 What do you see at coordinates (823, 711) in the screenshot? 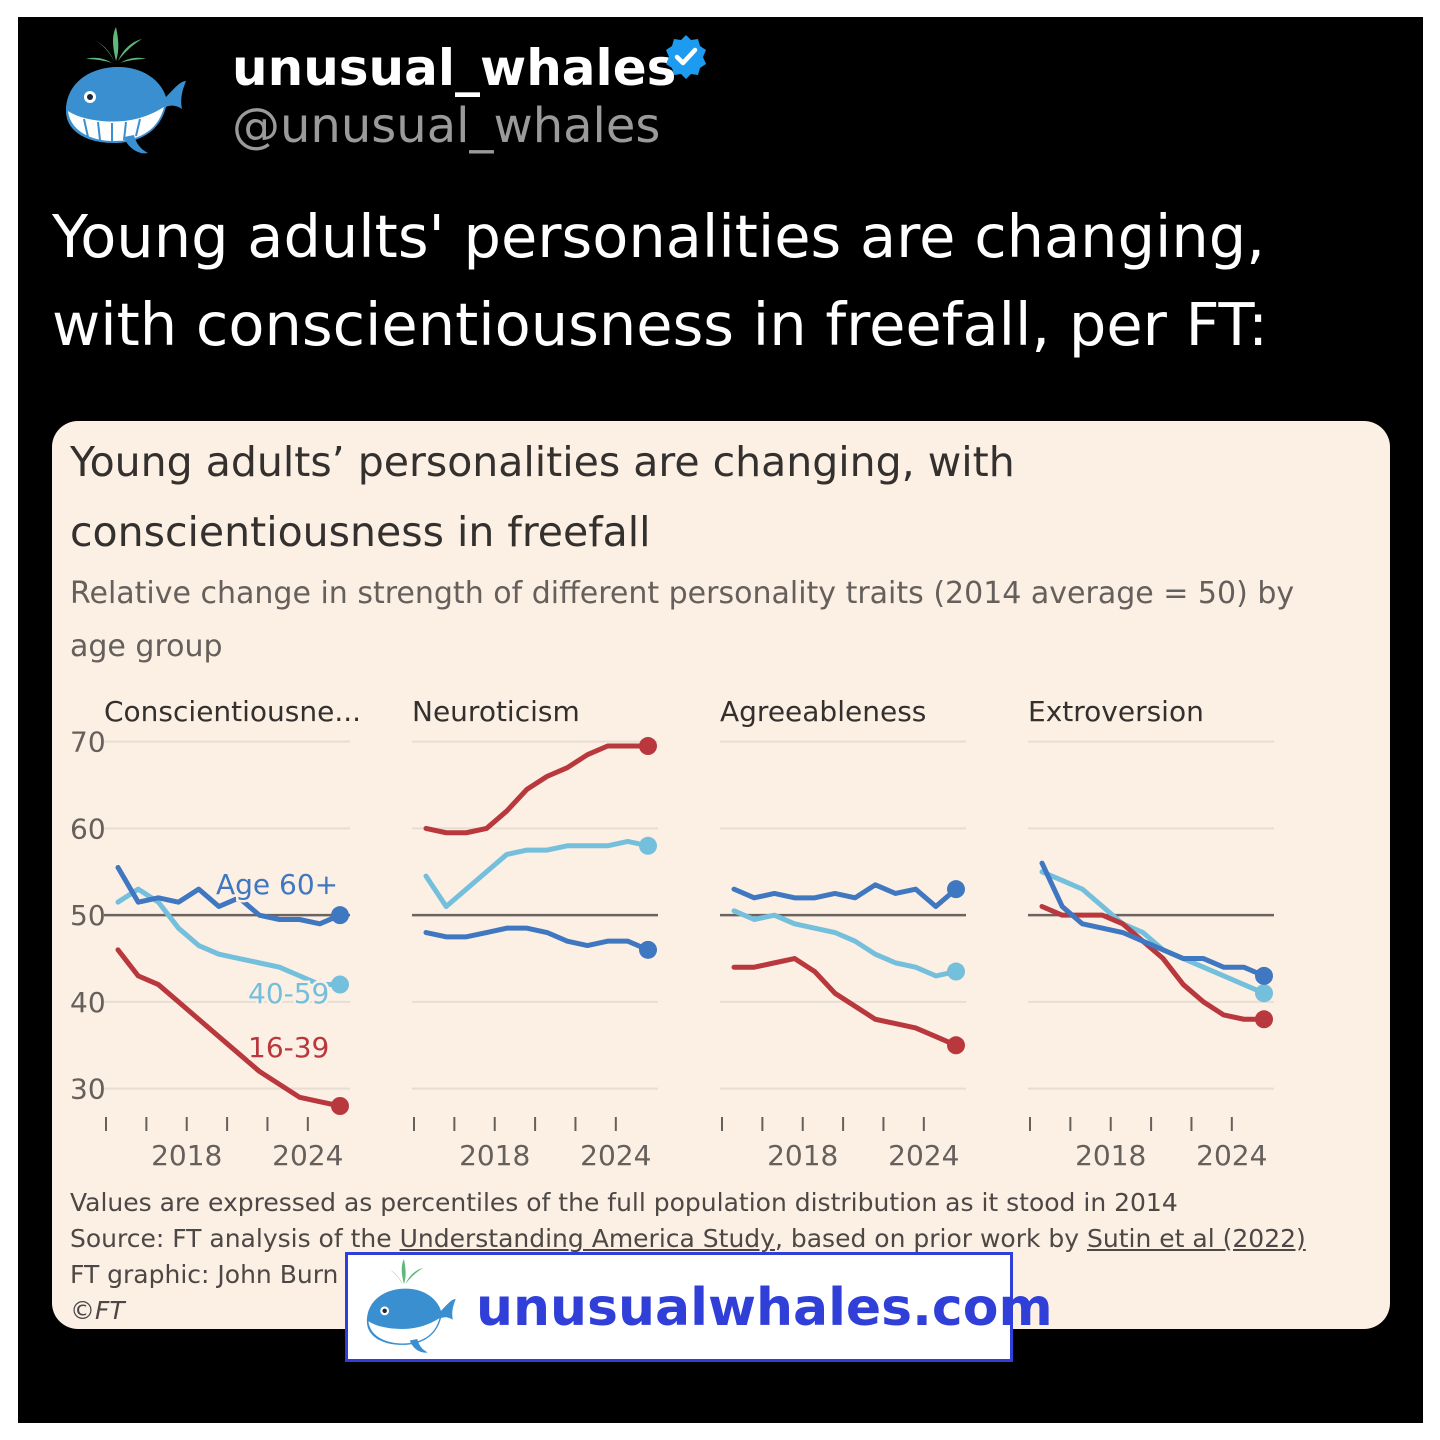
I see `panel-title: Agreeableness` at bounding box center [823, 711].